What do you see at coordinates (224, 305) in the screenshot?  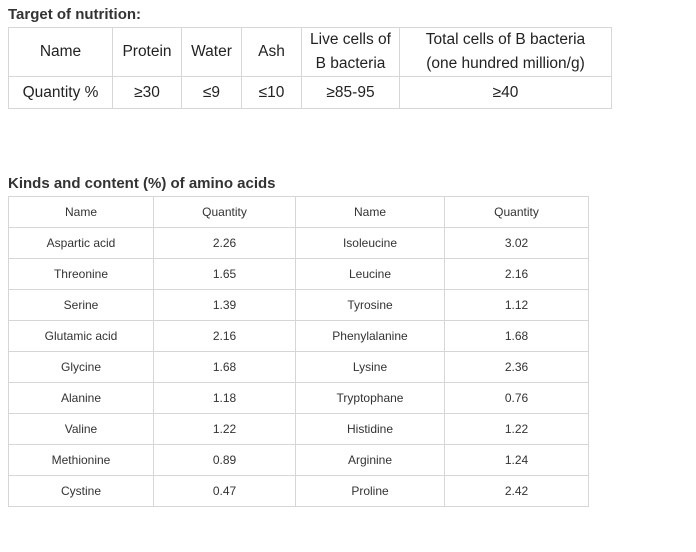 I see `amino-quantity: 1.39` at bounding box center [224, 305].